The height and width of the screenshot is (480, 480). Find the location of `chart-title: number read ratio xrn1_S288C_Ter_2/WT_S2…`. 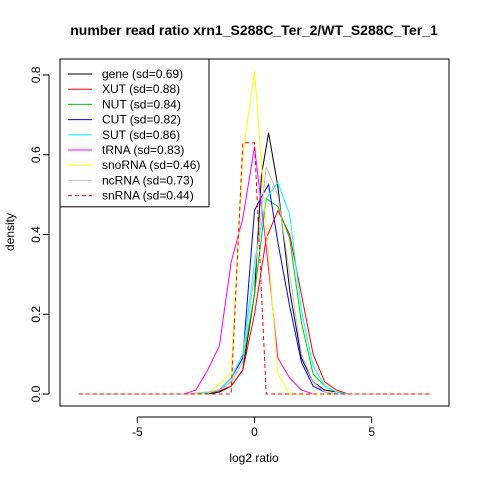

chart-title: number read ratio xrn1_S288C_Ter_2/WT_S2… is located at coordinates (254, 30).